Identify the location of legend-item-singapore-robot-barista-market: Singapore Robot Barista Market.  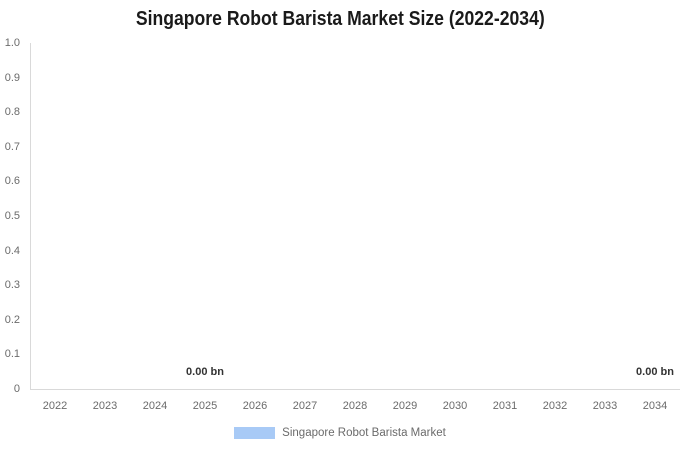
(340, 433).